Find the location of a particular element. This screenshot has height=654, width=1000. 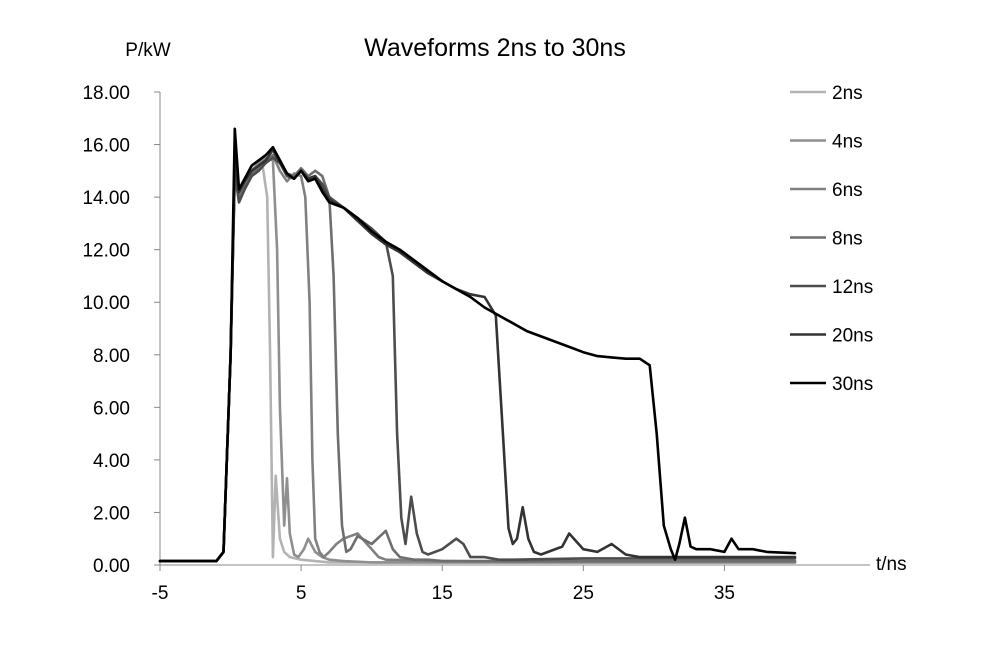

chart-title: Waveforms 2ns to 30ns is located at coordinates (495, 48).